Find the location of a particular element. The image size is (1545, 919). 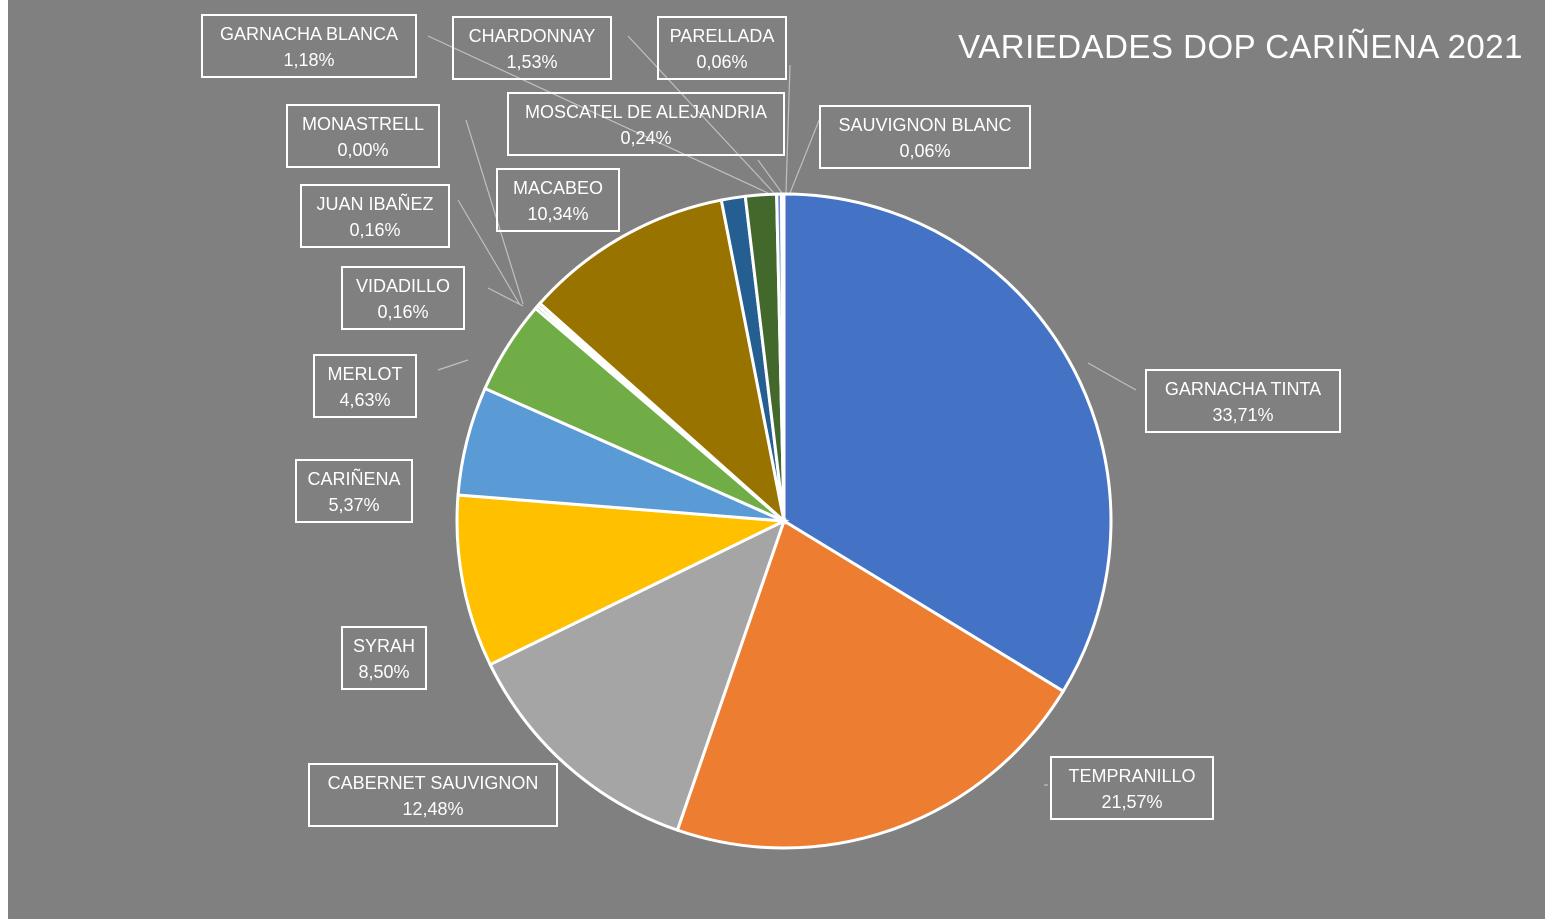

data-label-value: 0,24% is located at coordinates (645, 138).